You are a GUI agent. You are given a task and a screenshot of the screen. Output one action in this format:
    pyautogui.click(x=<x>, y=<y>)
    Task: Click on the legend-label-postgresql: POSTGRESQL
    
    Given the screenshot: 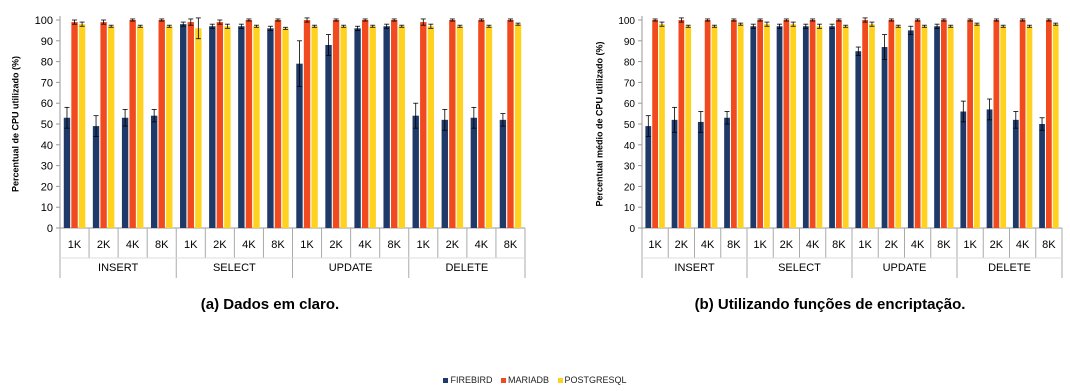 What is the action you would take?
    pyautogui.click(x=595, y=380)
    